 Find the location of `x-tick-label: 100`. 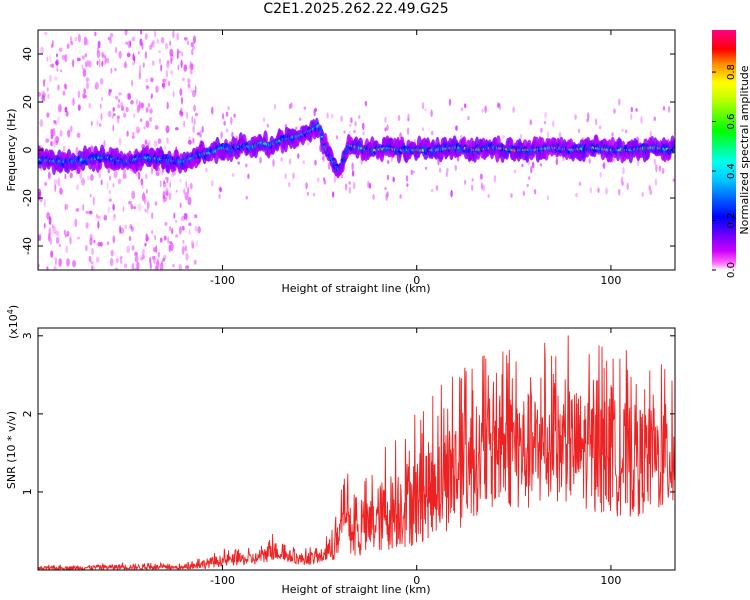

x-tick-label: 100 is located at coordinates (610, 280).